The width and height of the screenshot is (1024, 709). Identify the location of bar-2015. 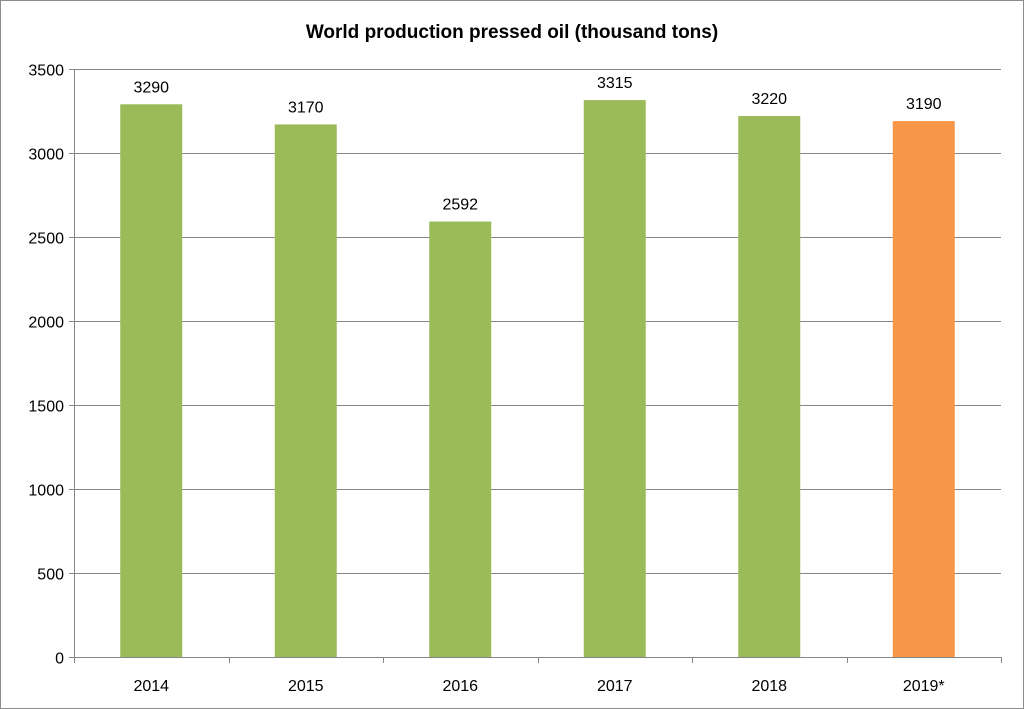
(305, 390).